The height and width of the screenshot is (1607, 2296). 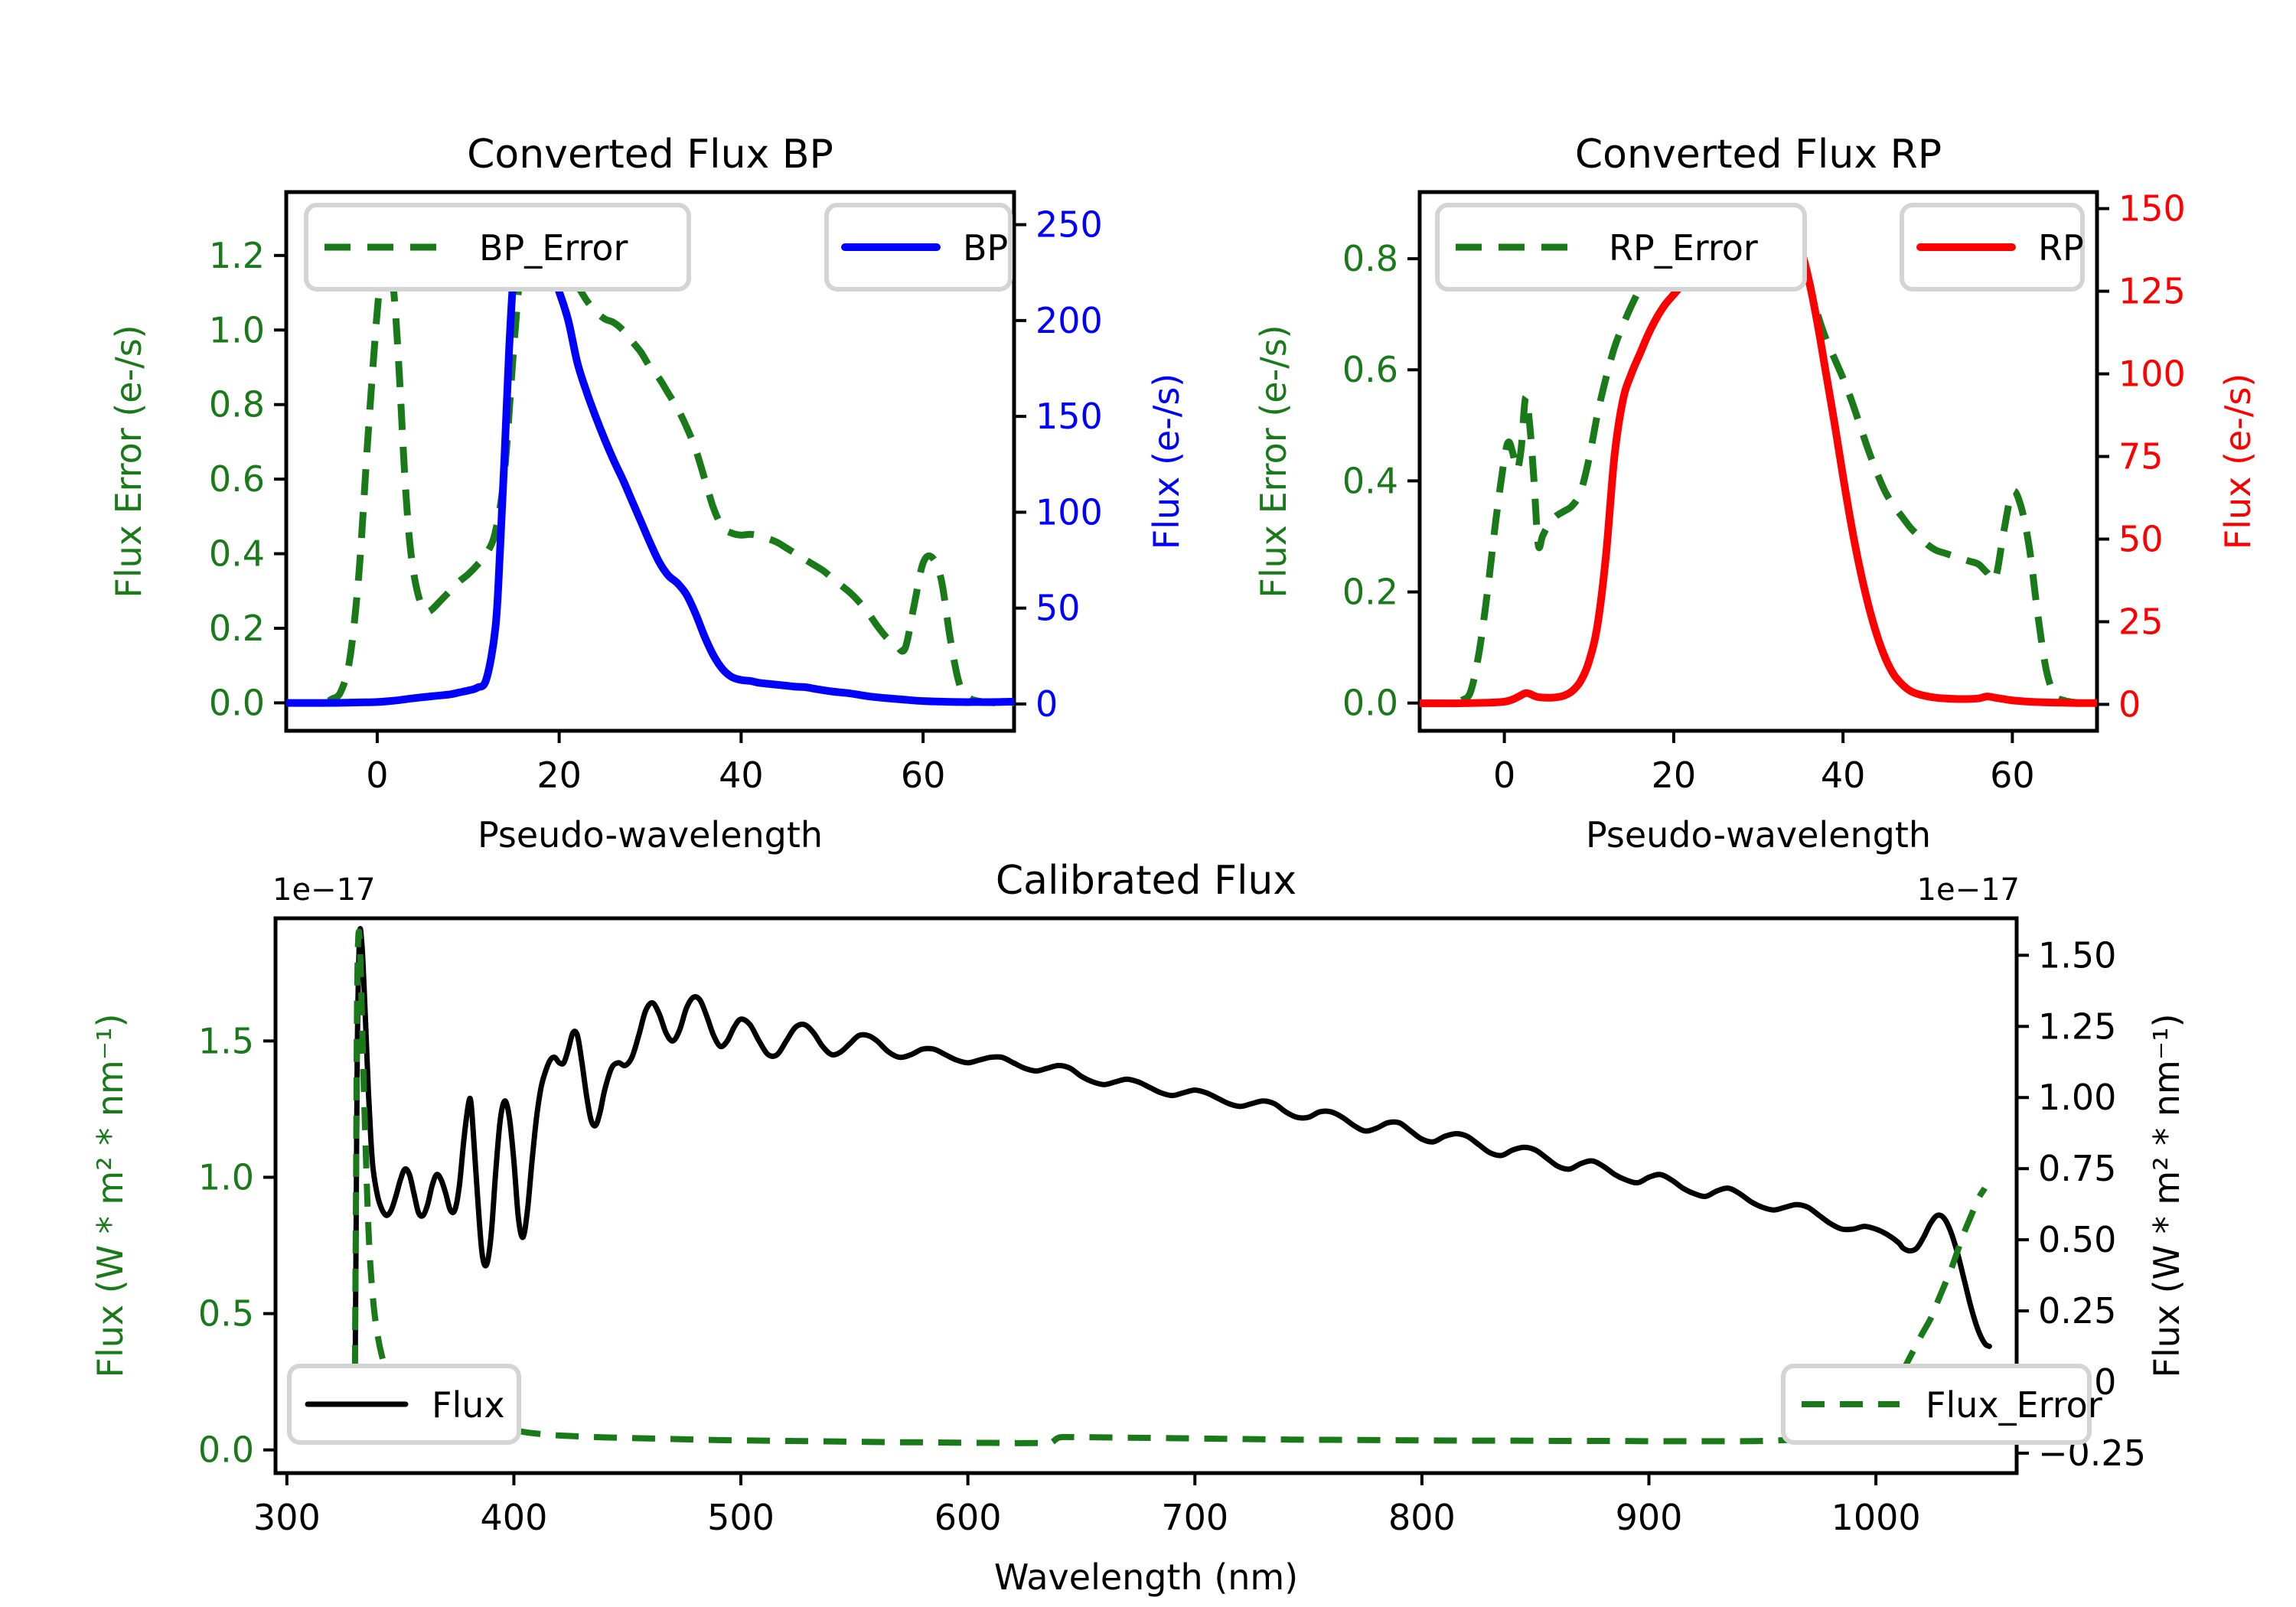 What do you see at coordinates (968, 1517) in the screenshot?
I see `xtick-label-cal-3: 600` at bounding box center [968, 1517].